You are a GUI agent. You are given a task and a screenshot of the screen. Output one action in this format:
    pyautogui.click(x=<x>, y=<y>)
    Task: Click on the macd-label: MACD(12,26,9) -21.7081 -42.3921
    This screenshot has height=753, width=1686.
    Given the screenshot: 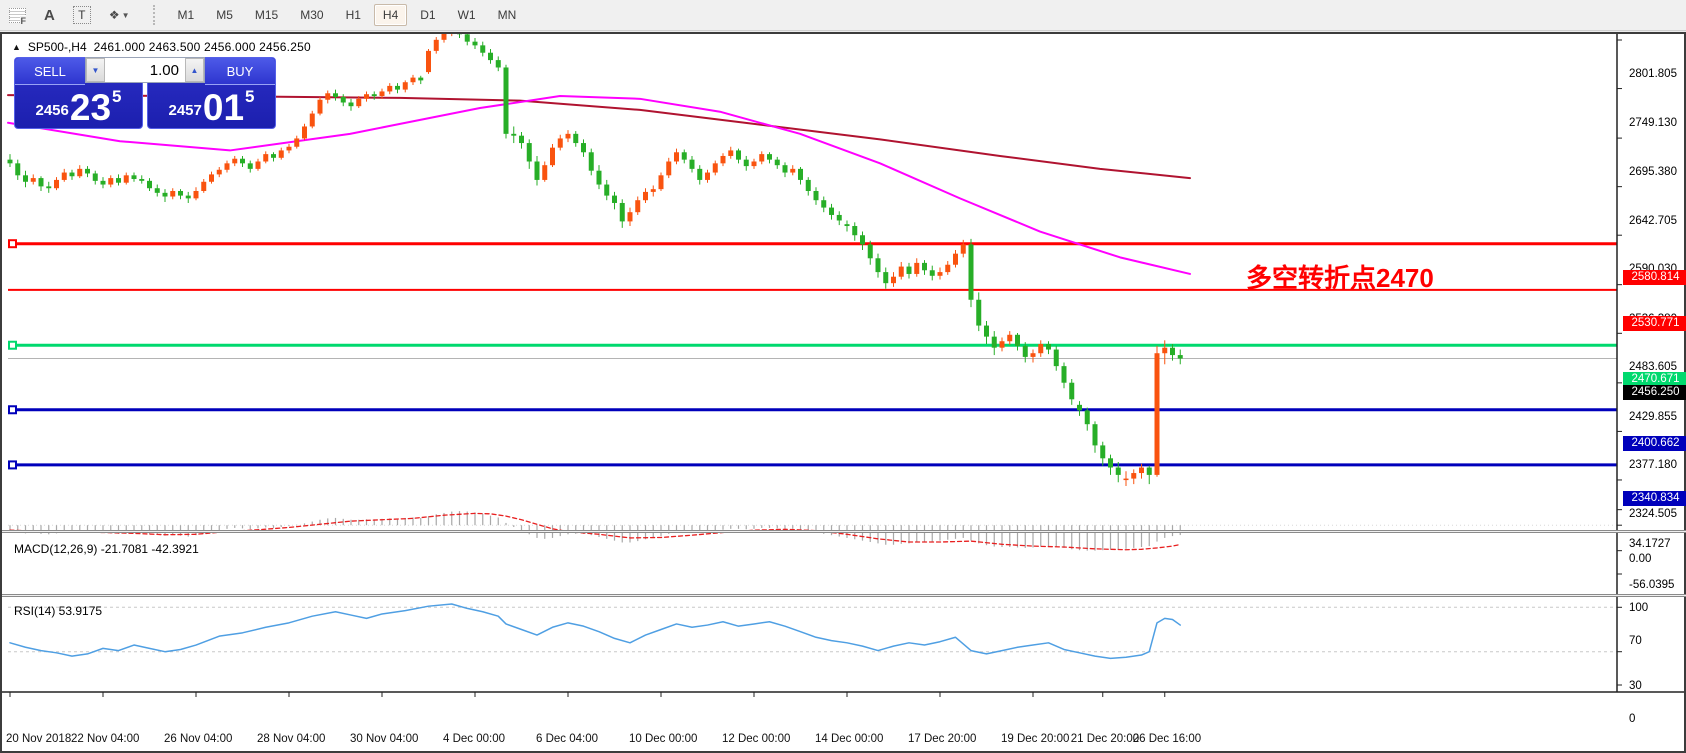 What is the action you would take?
    pyautogui.click(x=106, y=549)
    